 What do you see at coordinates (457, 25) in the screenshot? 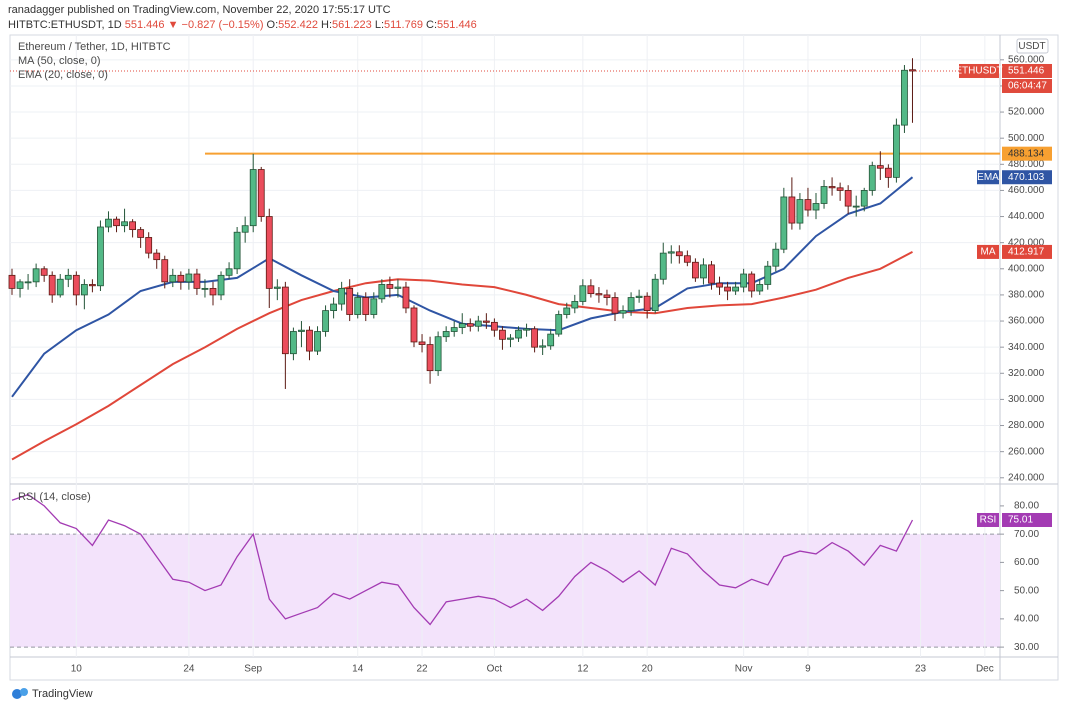
I see `ohlc-value: 551.446` at bounding box center [457, 25].